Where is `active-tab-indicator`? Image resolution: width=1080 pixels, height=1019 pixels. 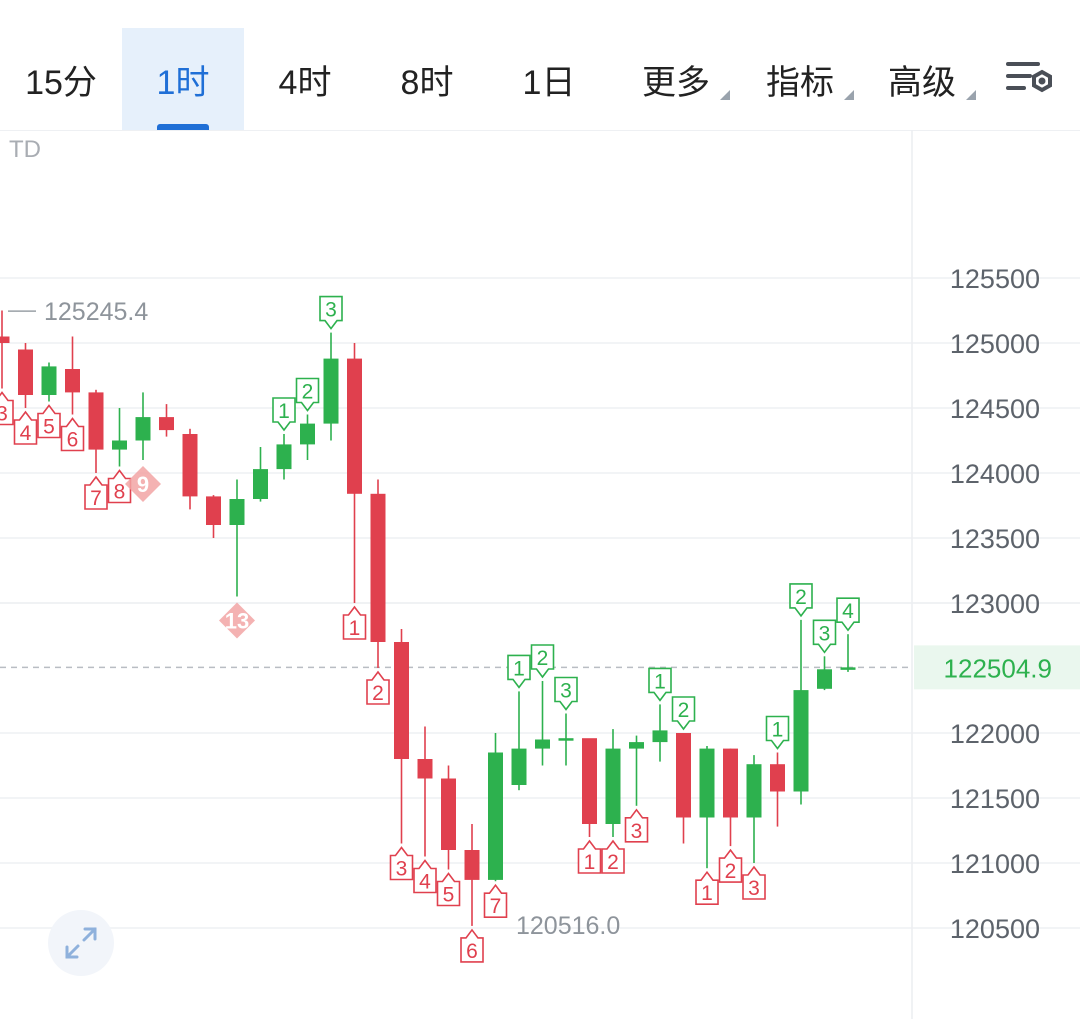
active-tab-indicator is located at coordinates (183, 127).